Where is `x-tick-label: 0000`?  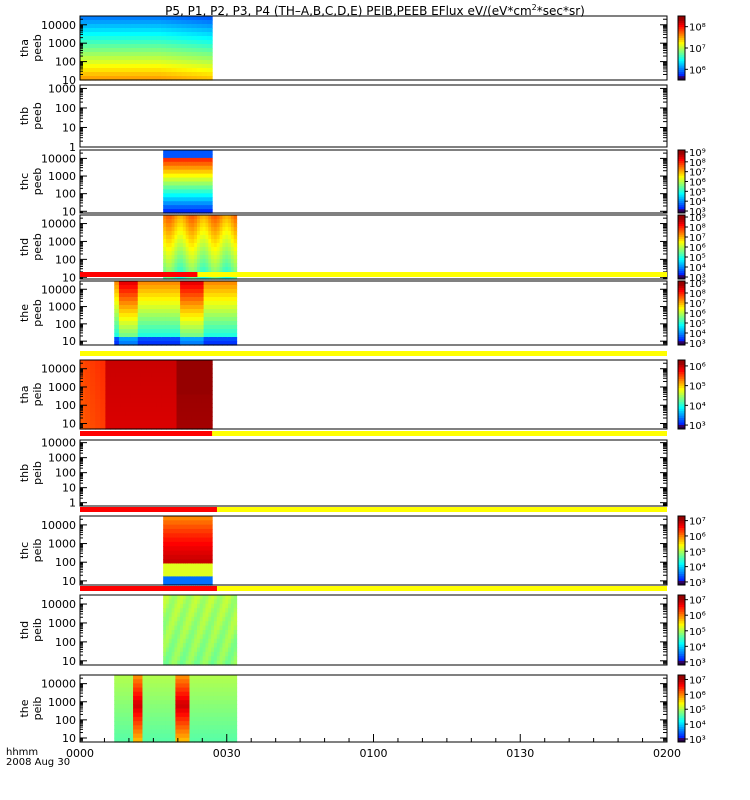 x-tick-label: 0000 is located at coordinates (80, 753).